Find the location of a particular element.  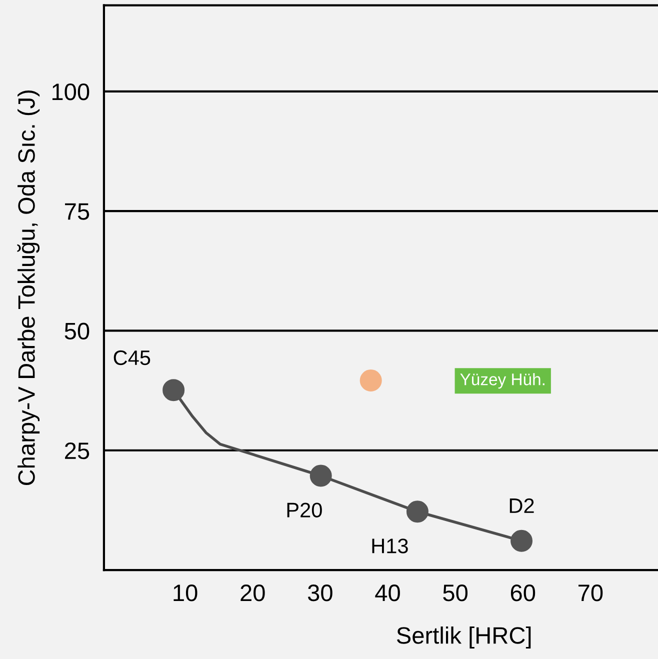

y-tick-label: 75 is located at coordinates (77, 211).